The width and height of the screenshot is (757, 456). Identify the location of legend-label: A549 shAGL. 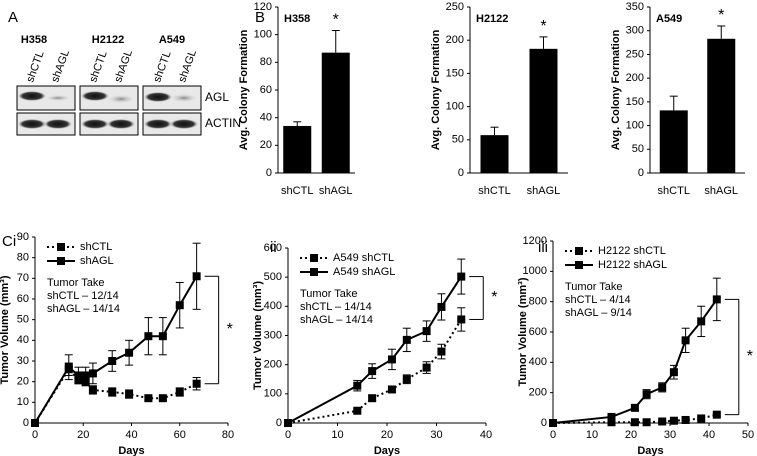
(364, 272).